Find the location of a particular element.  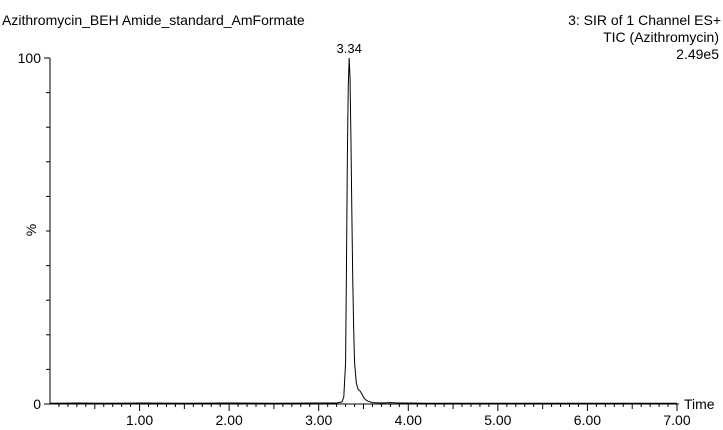

y-tick-label: 100 is located at coordinates (30, 58).